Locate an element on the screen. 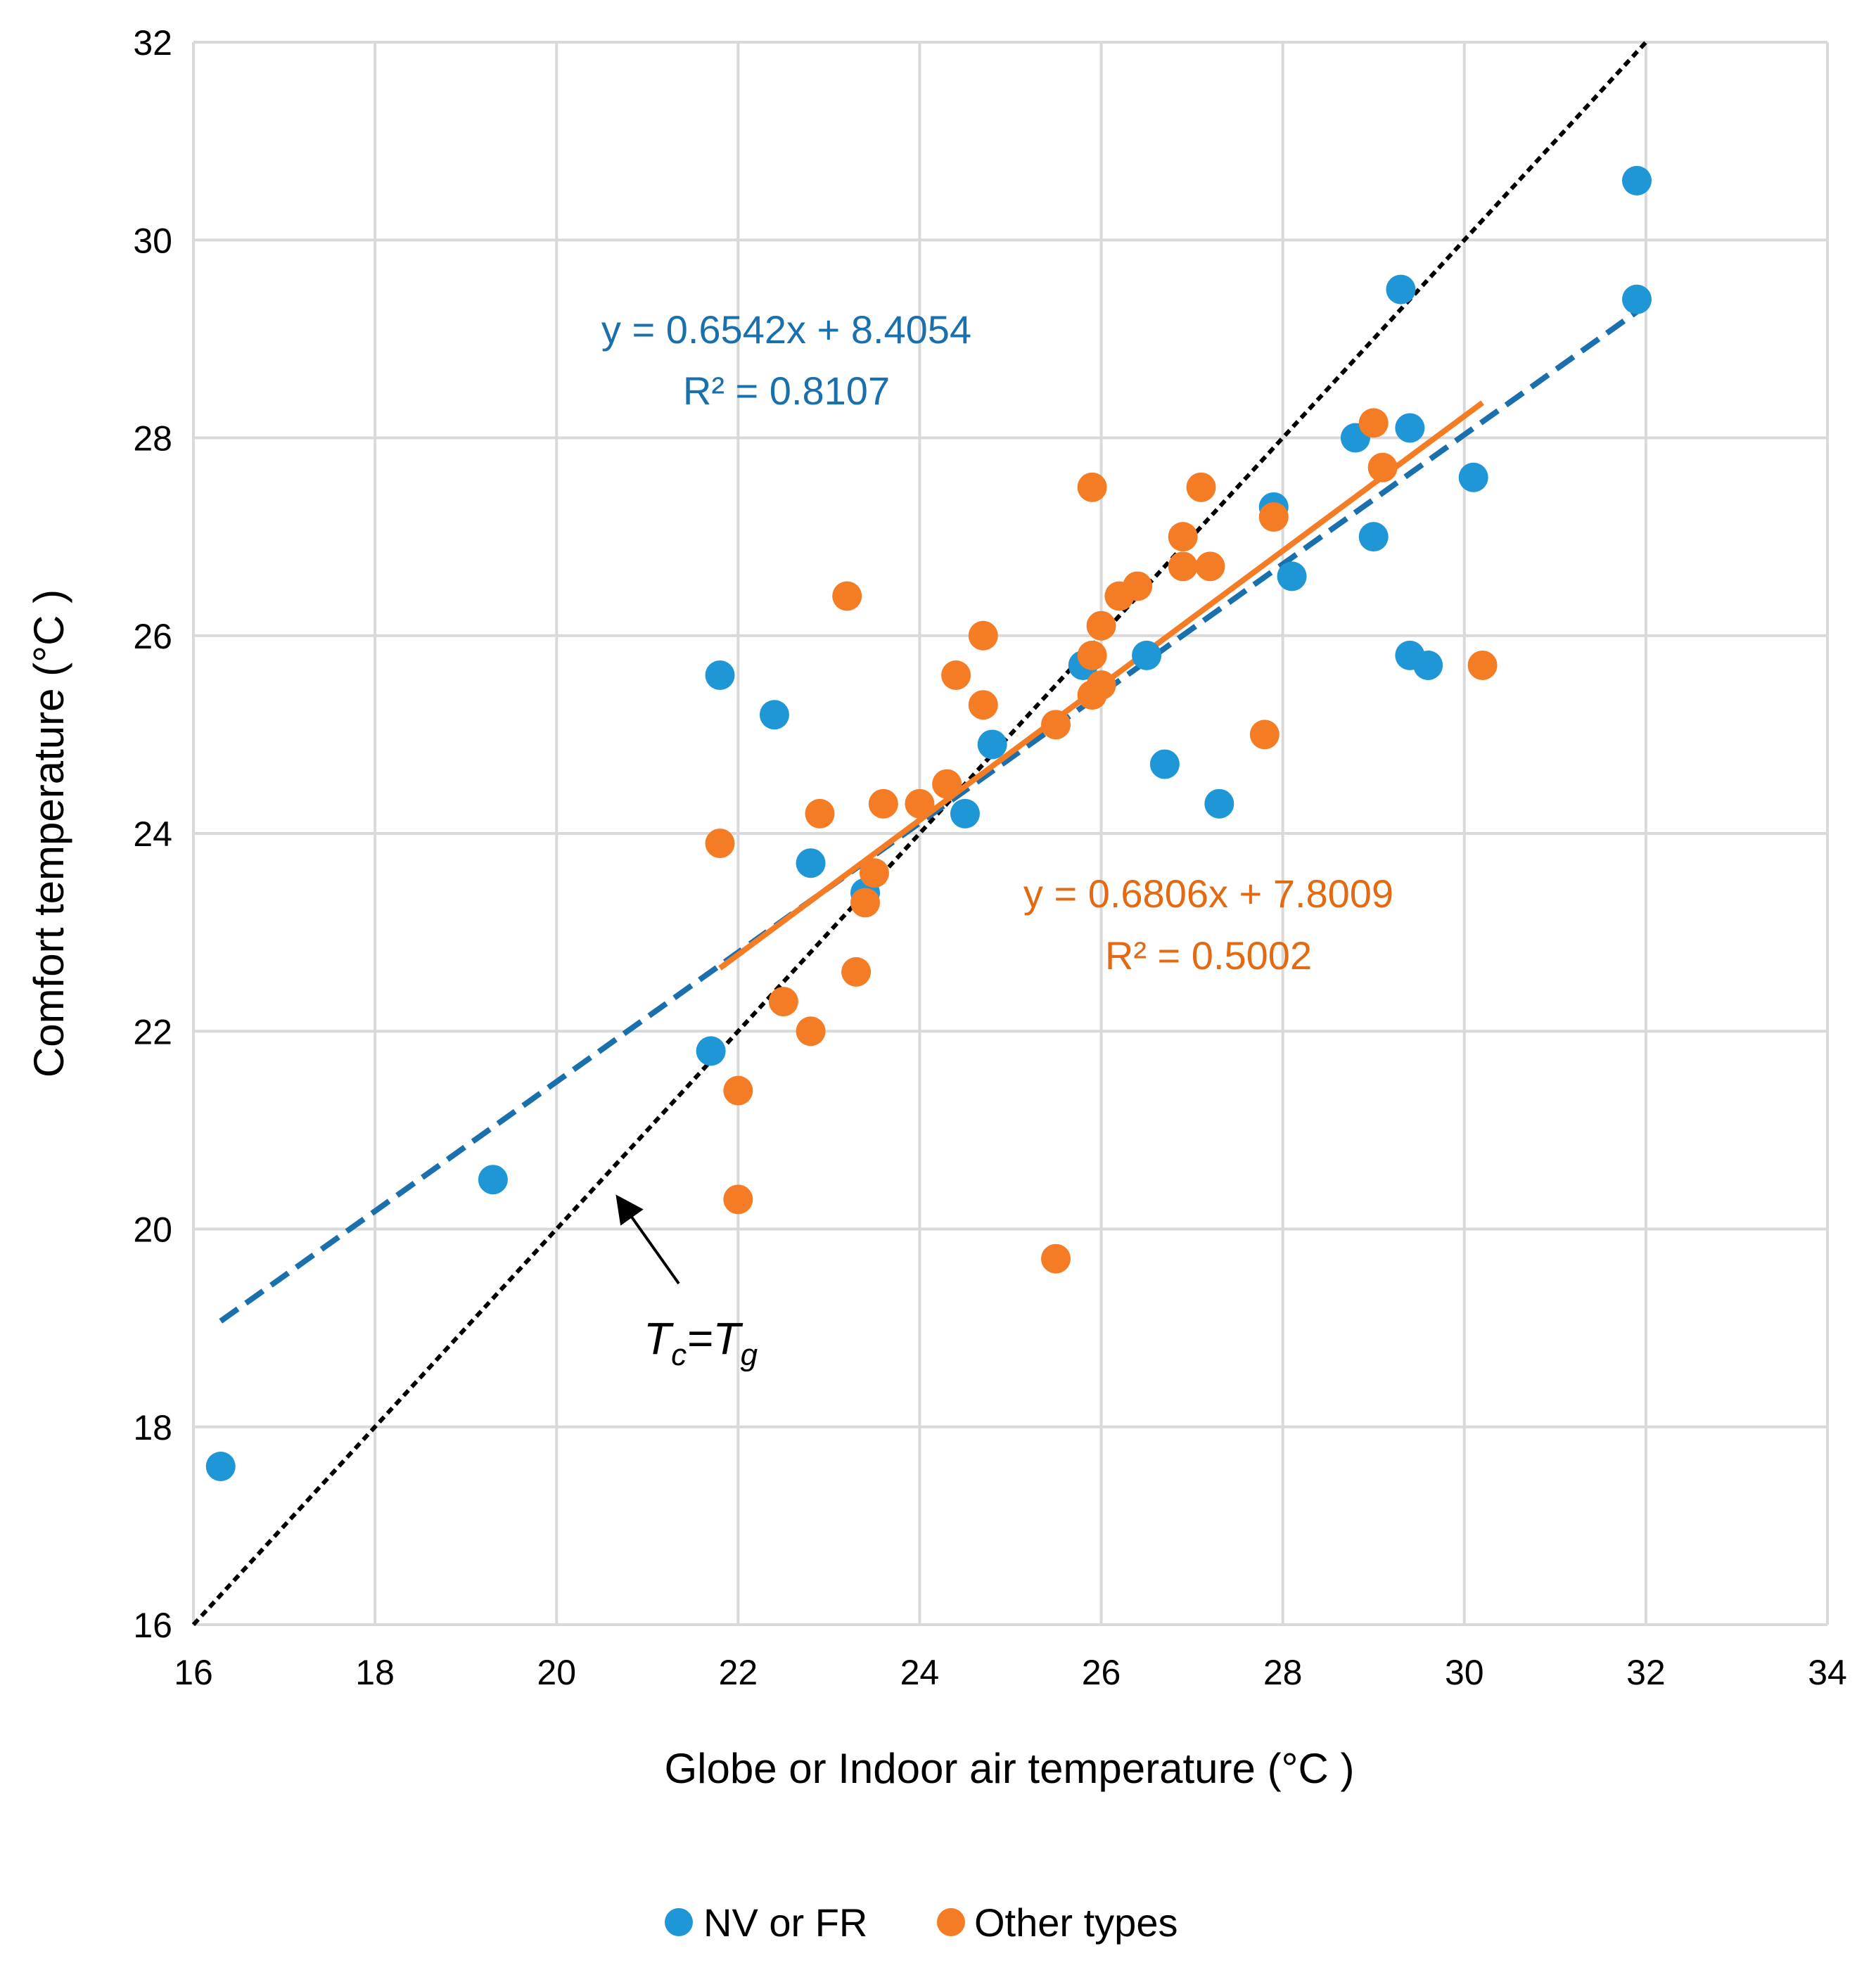 The width and height of the screenshot is (1876, 1970). y-tick-label: 18 is located at coordinates (152, 1427).